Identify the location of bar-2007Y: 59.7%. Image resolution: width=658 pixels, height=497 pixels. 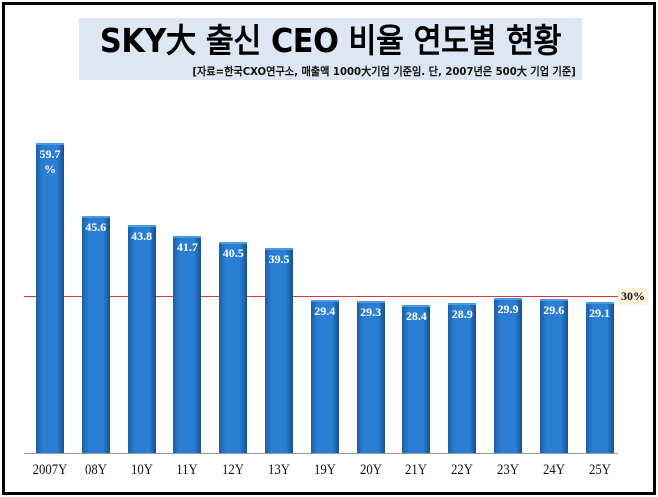
(50, 297).